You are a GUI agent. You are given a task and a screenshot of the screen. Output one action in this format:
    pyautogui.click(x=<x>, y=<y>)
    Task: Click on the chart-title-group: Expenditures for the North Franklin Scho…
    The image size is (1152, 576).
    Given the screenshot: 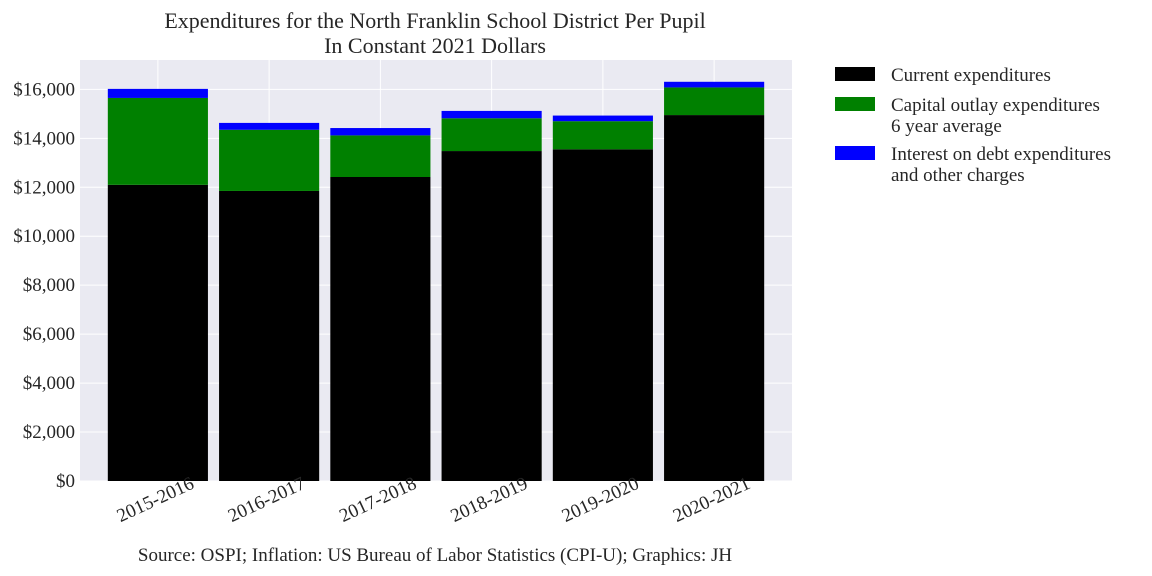 What is the action you would take?
    pyautogui.click(x=434, y=33)
    